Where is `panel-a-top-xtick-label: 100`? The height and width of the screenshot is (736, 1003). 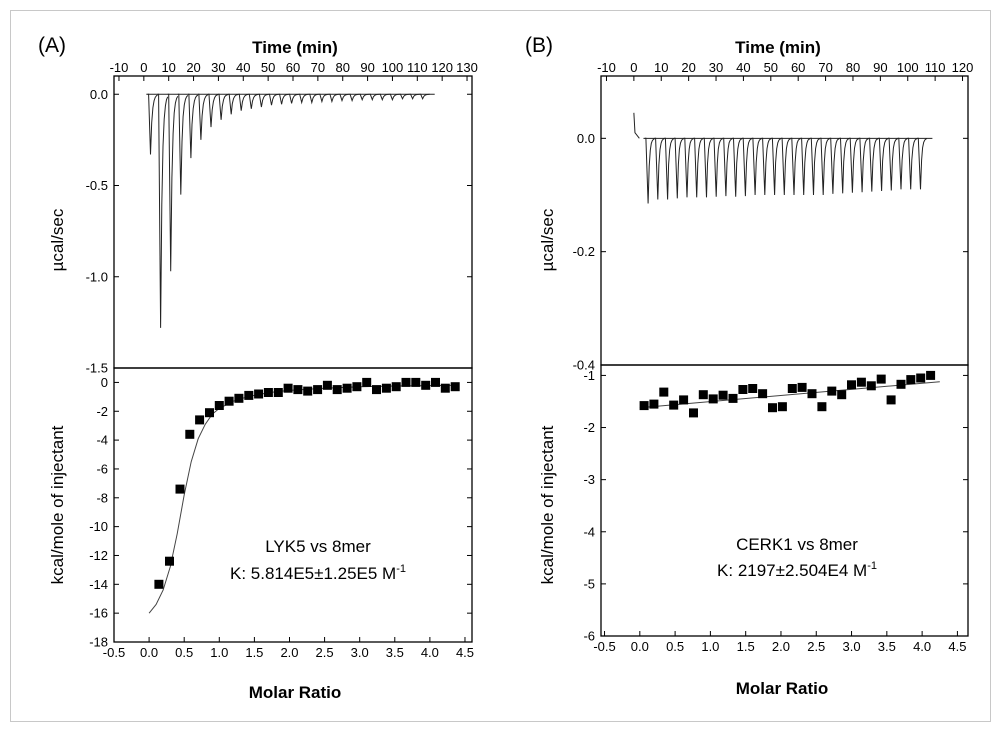 panel-a-top-xtick-label: 100 is located at coordinates (393, 67).